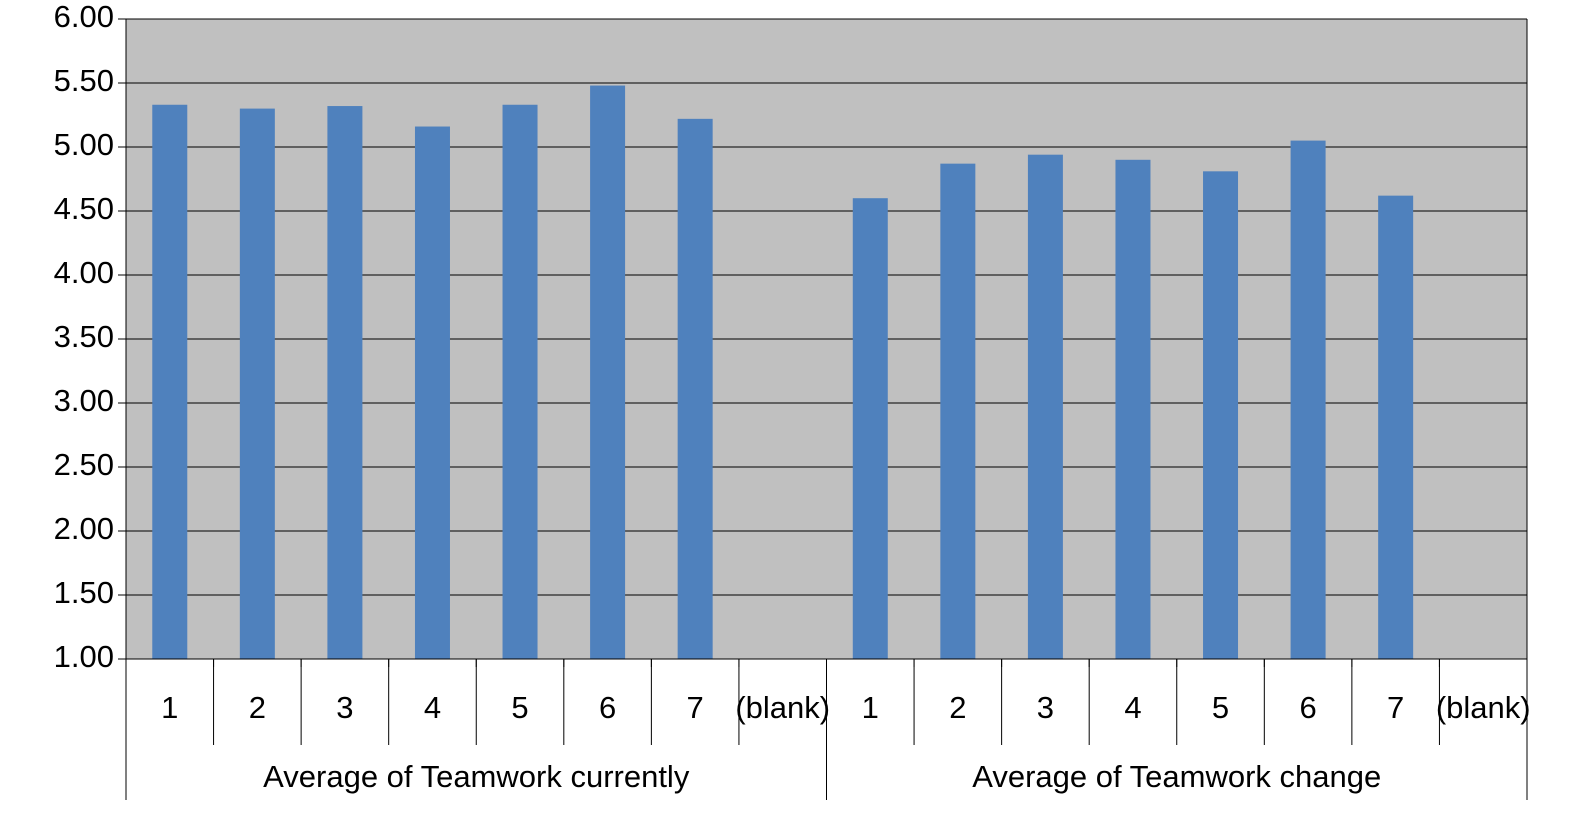 The height and width of the screenshot is (826, 1591). I want to click on y-tick-label: 4.00, so click(84, 272).